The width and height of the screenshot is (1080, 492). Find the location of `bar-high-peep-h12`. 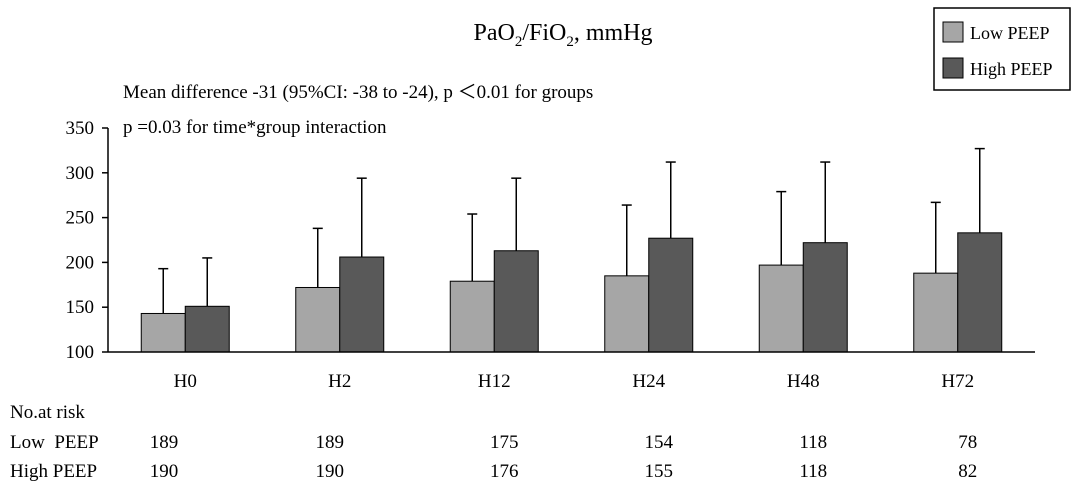

bar-high-peep-h12 is located at coordinates (516, 301).